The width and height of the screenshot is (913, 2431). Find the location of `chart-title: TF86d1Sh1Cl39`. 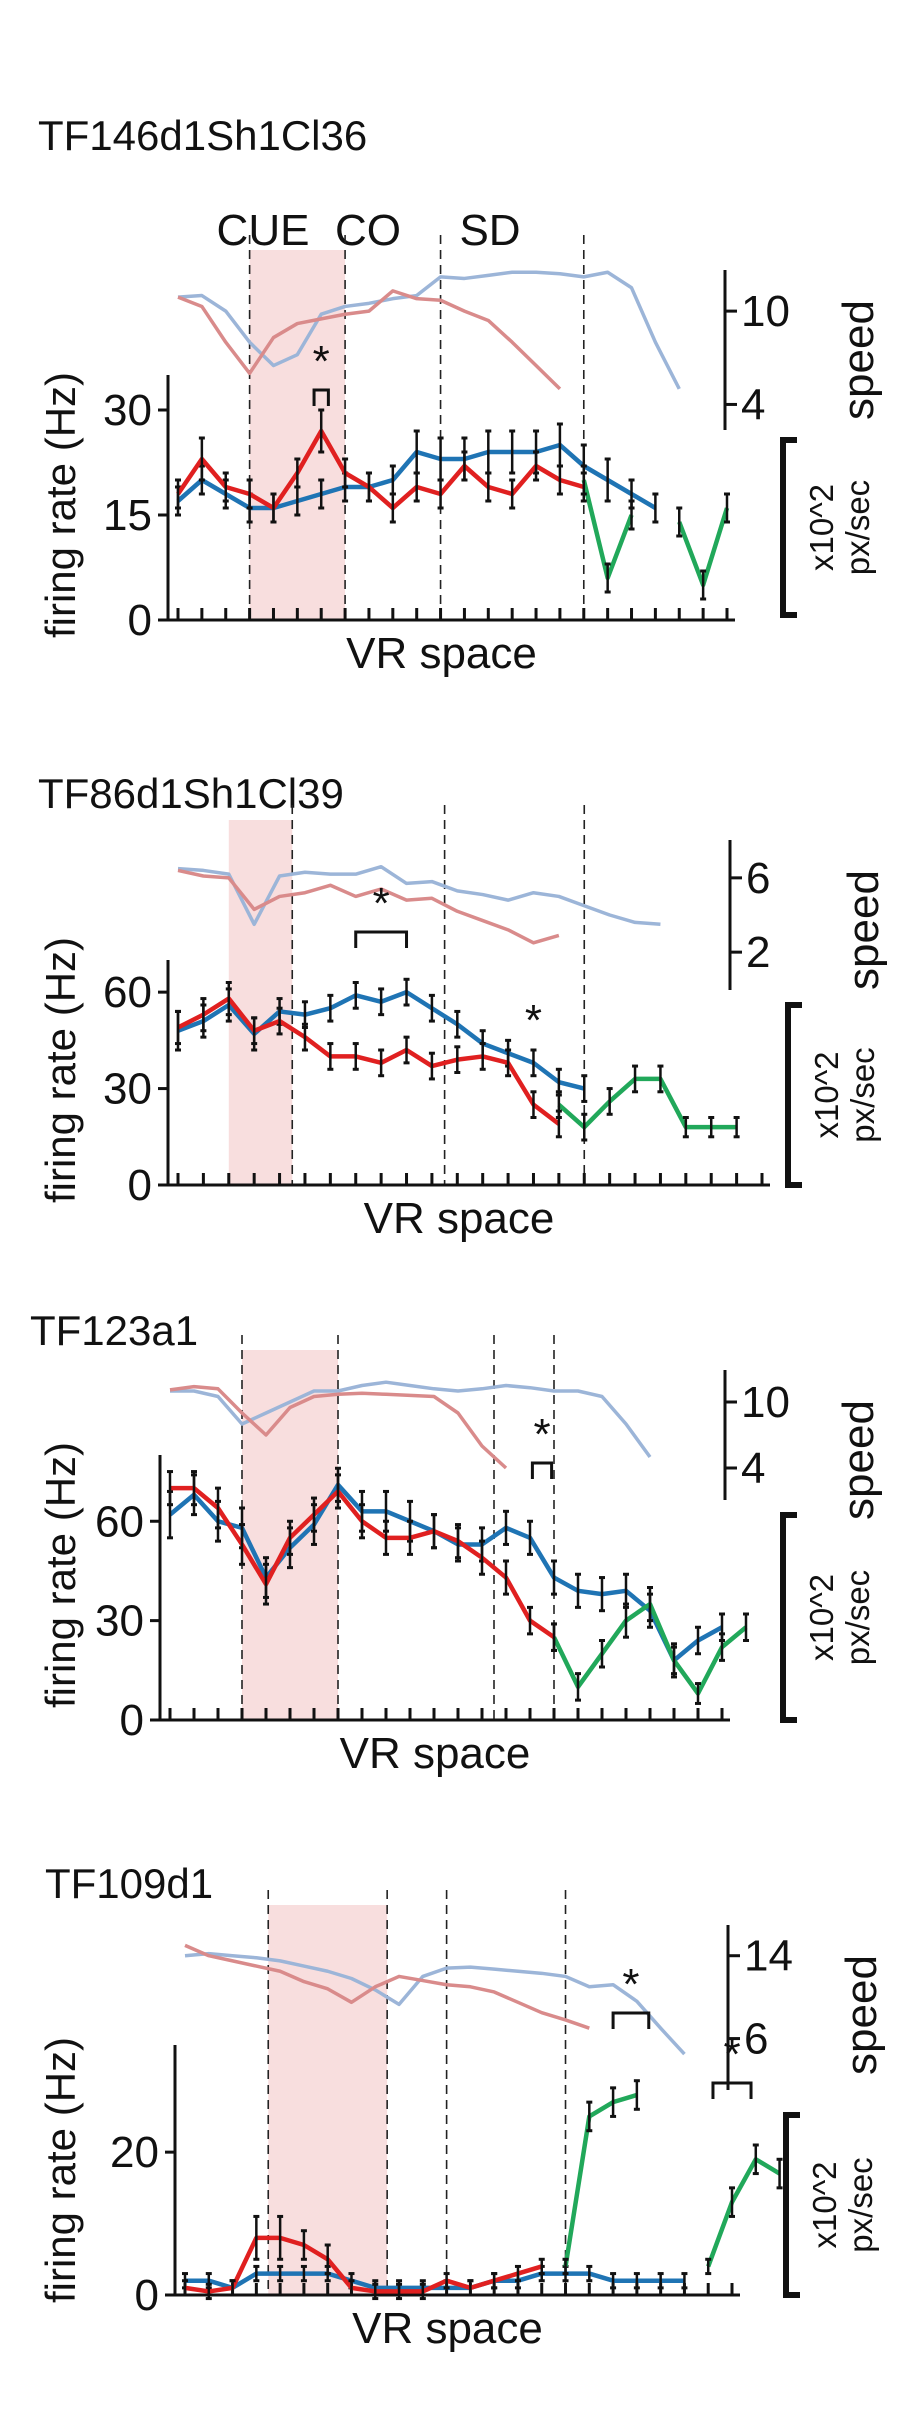

chart-title: TF86d1Sh1Cl39 is located at coordinates (191, 793).